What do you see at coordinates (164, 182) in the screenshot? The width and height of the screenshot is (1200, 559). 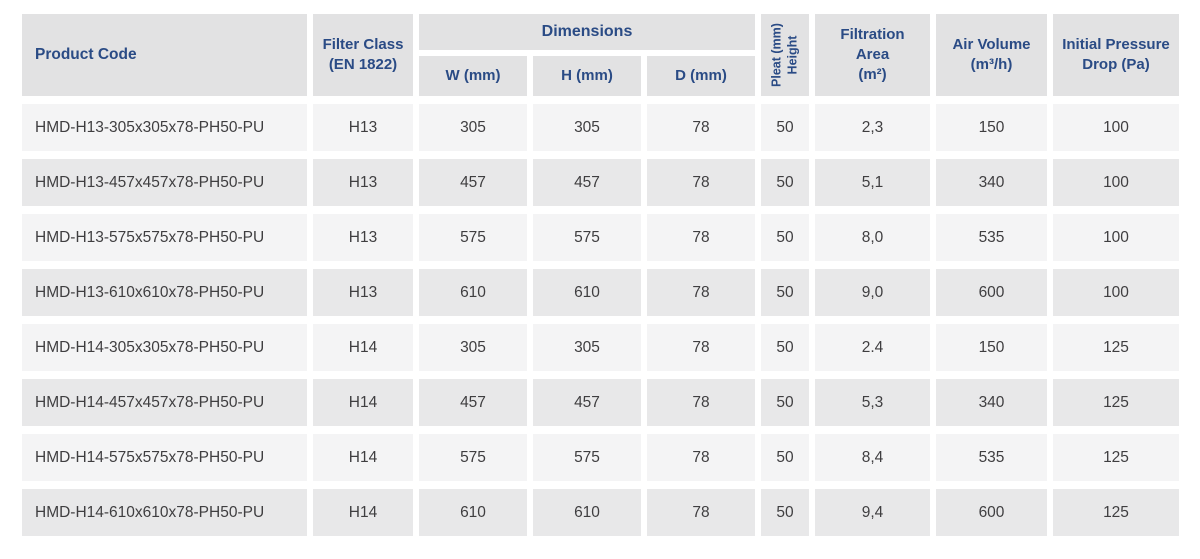 I see `cell-product-code: HMD-H13-457x457x78-PH50-PU` at bounding box center [164, 182].